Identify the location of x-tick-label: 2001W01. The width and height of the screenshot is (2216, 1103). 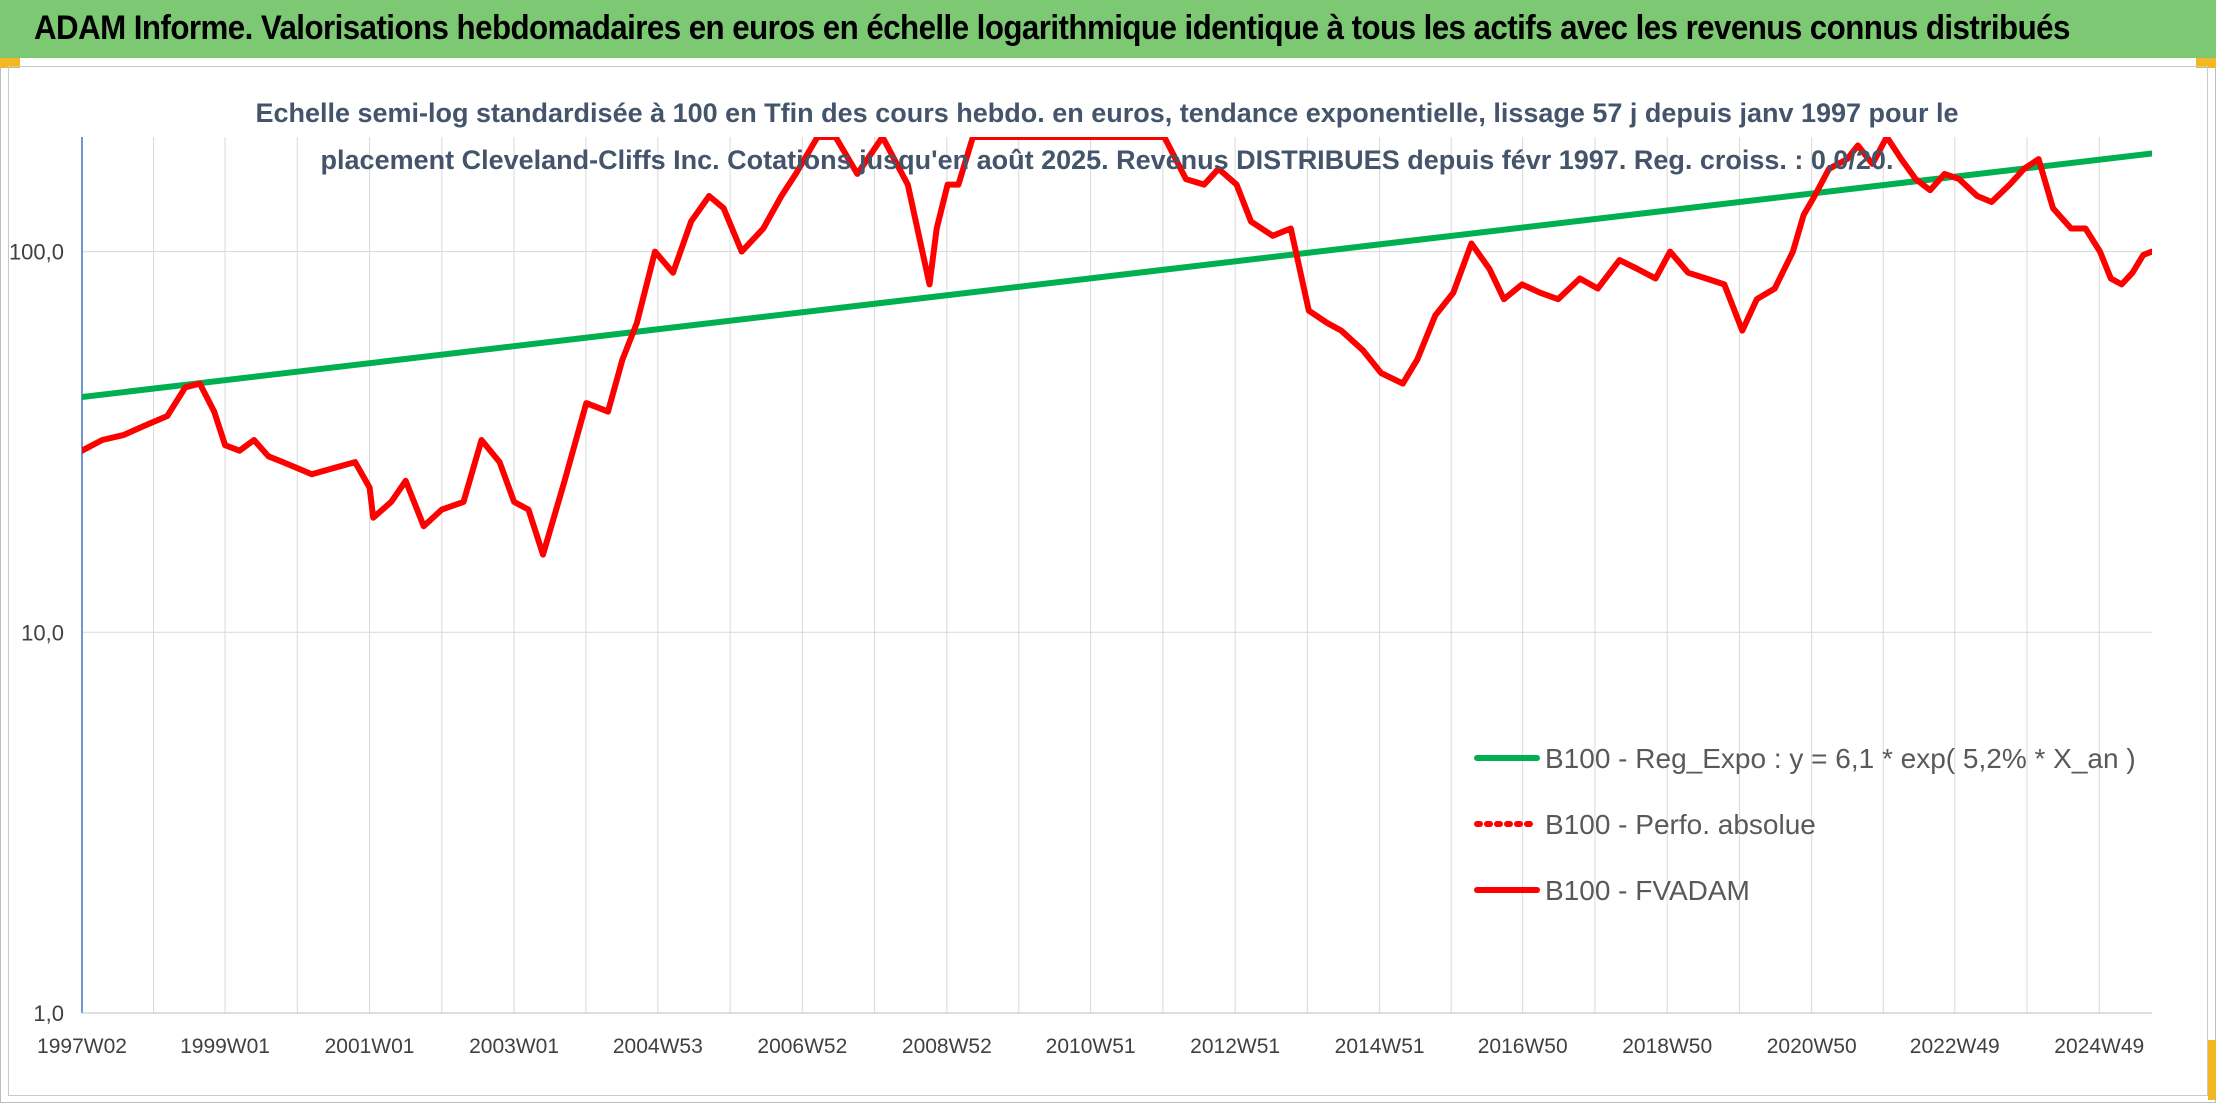
(370, 1046).